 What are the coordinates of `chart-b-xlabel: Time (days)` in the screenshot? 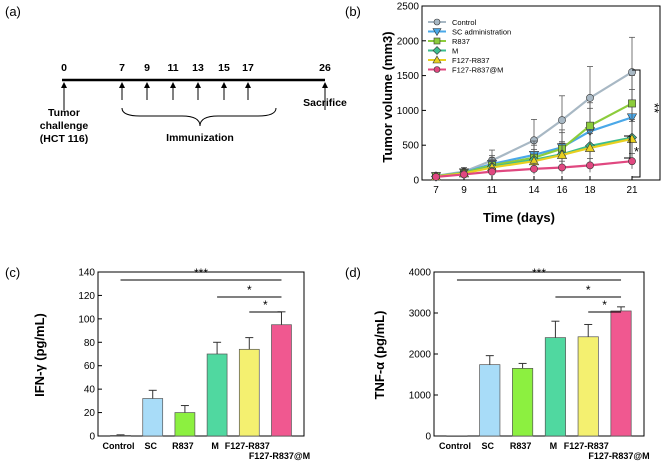 It's located at (519, 217).